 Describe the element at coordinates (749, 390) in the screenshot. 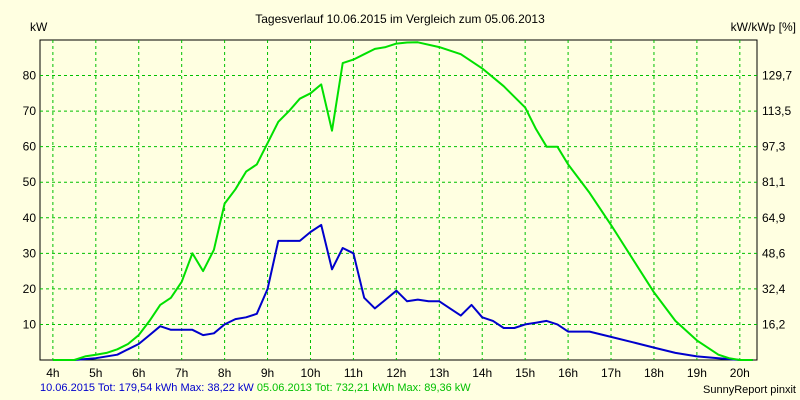

I see `credit-text: SunnyReport pinxit` at that location.